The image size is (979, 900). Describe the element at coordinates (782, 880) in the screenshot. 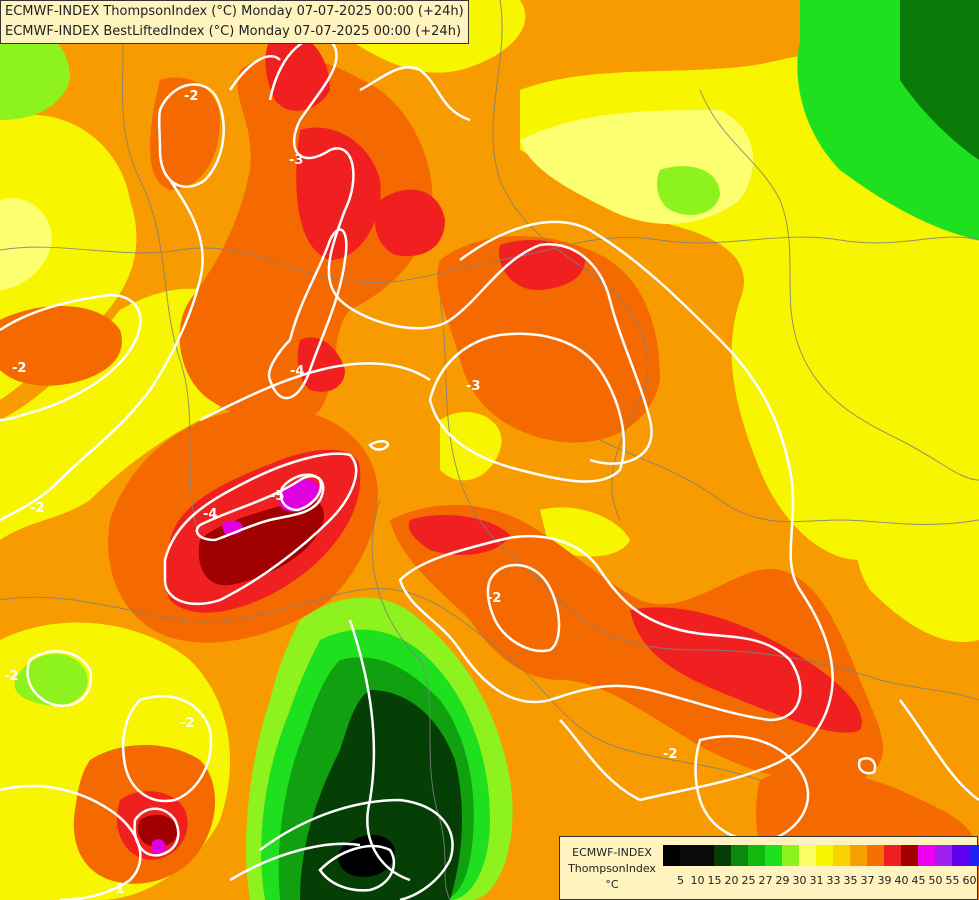

I see `legend-tick: 29` at that location.